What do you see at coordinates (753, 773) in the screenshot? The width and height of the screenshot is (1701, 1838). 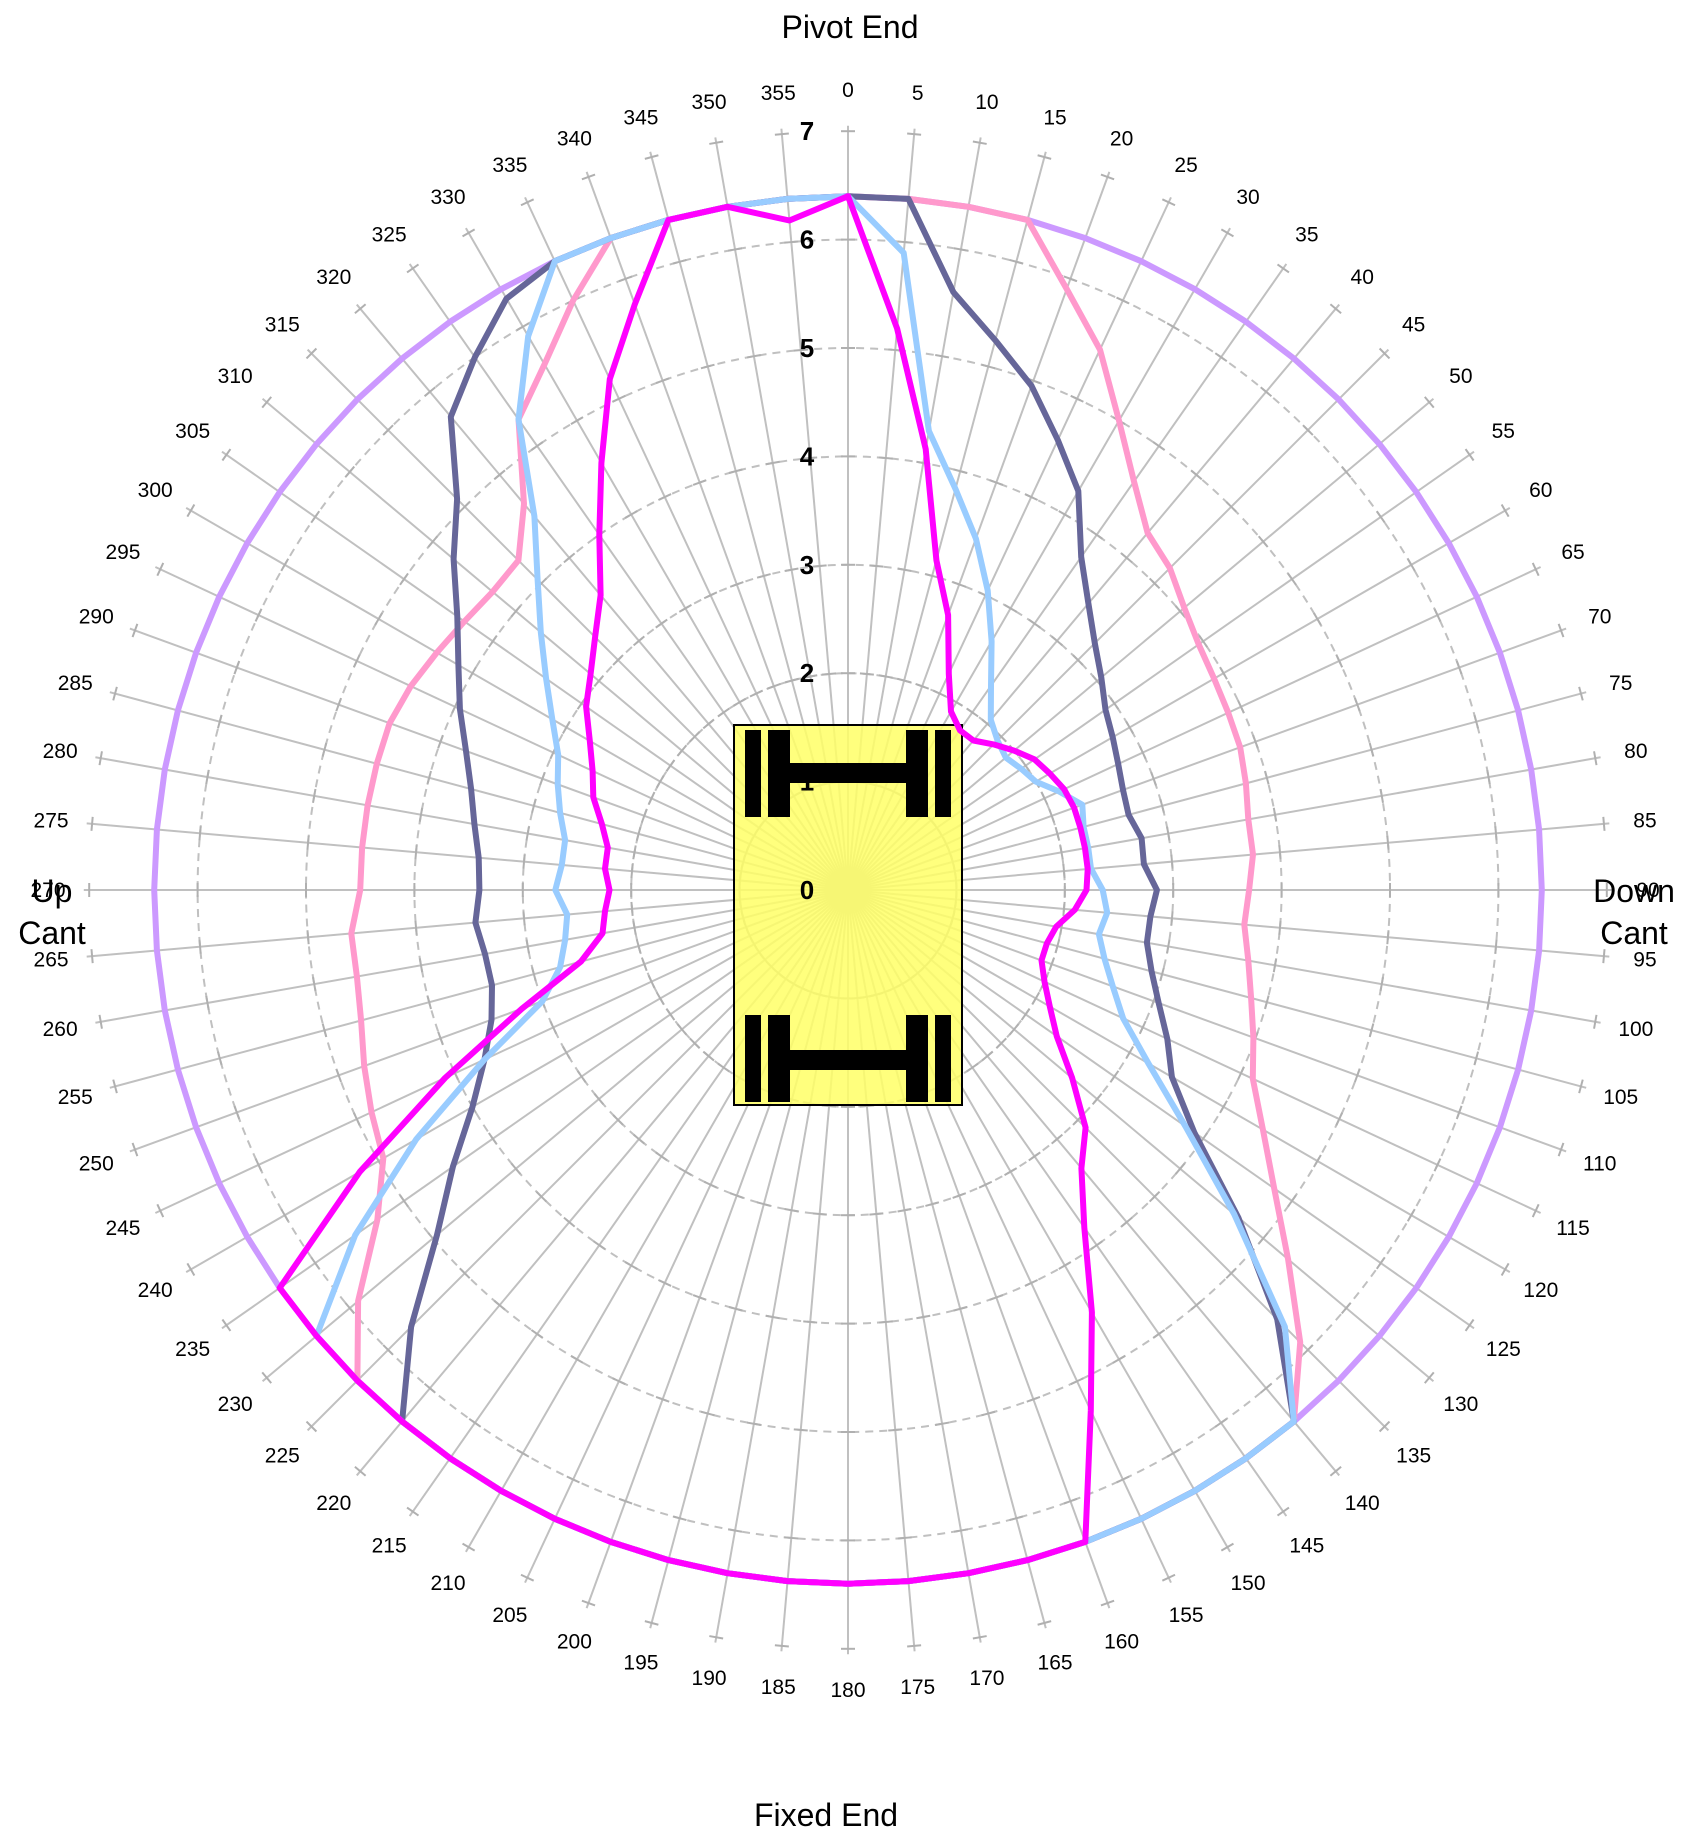 I see `front-left-wheel-outer` at bounding box center [753, 773].